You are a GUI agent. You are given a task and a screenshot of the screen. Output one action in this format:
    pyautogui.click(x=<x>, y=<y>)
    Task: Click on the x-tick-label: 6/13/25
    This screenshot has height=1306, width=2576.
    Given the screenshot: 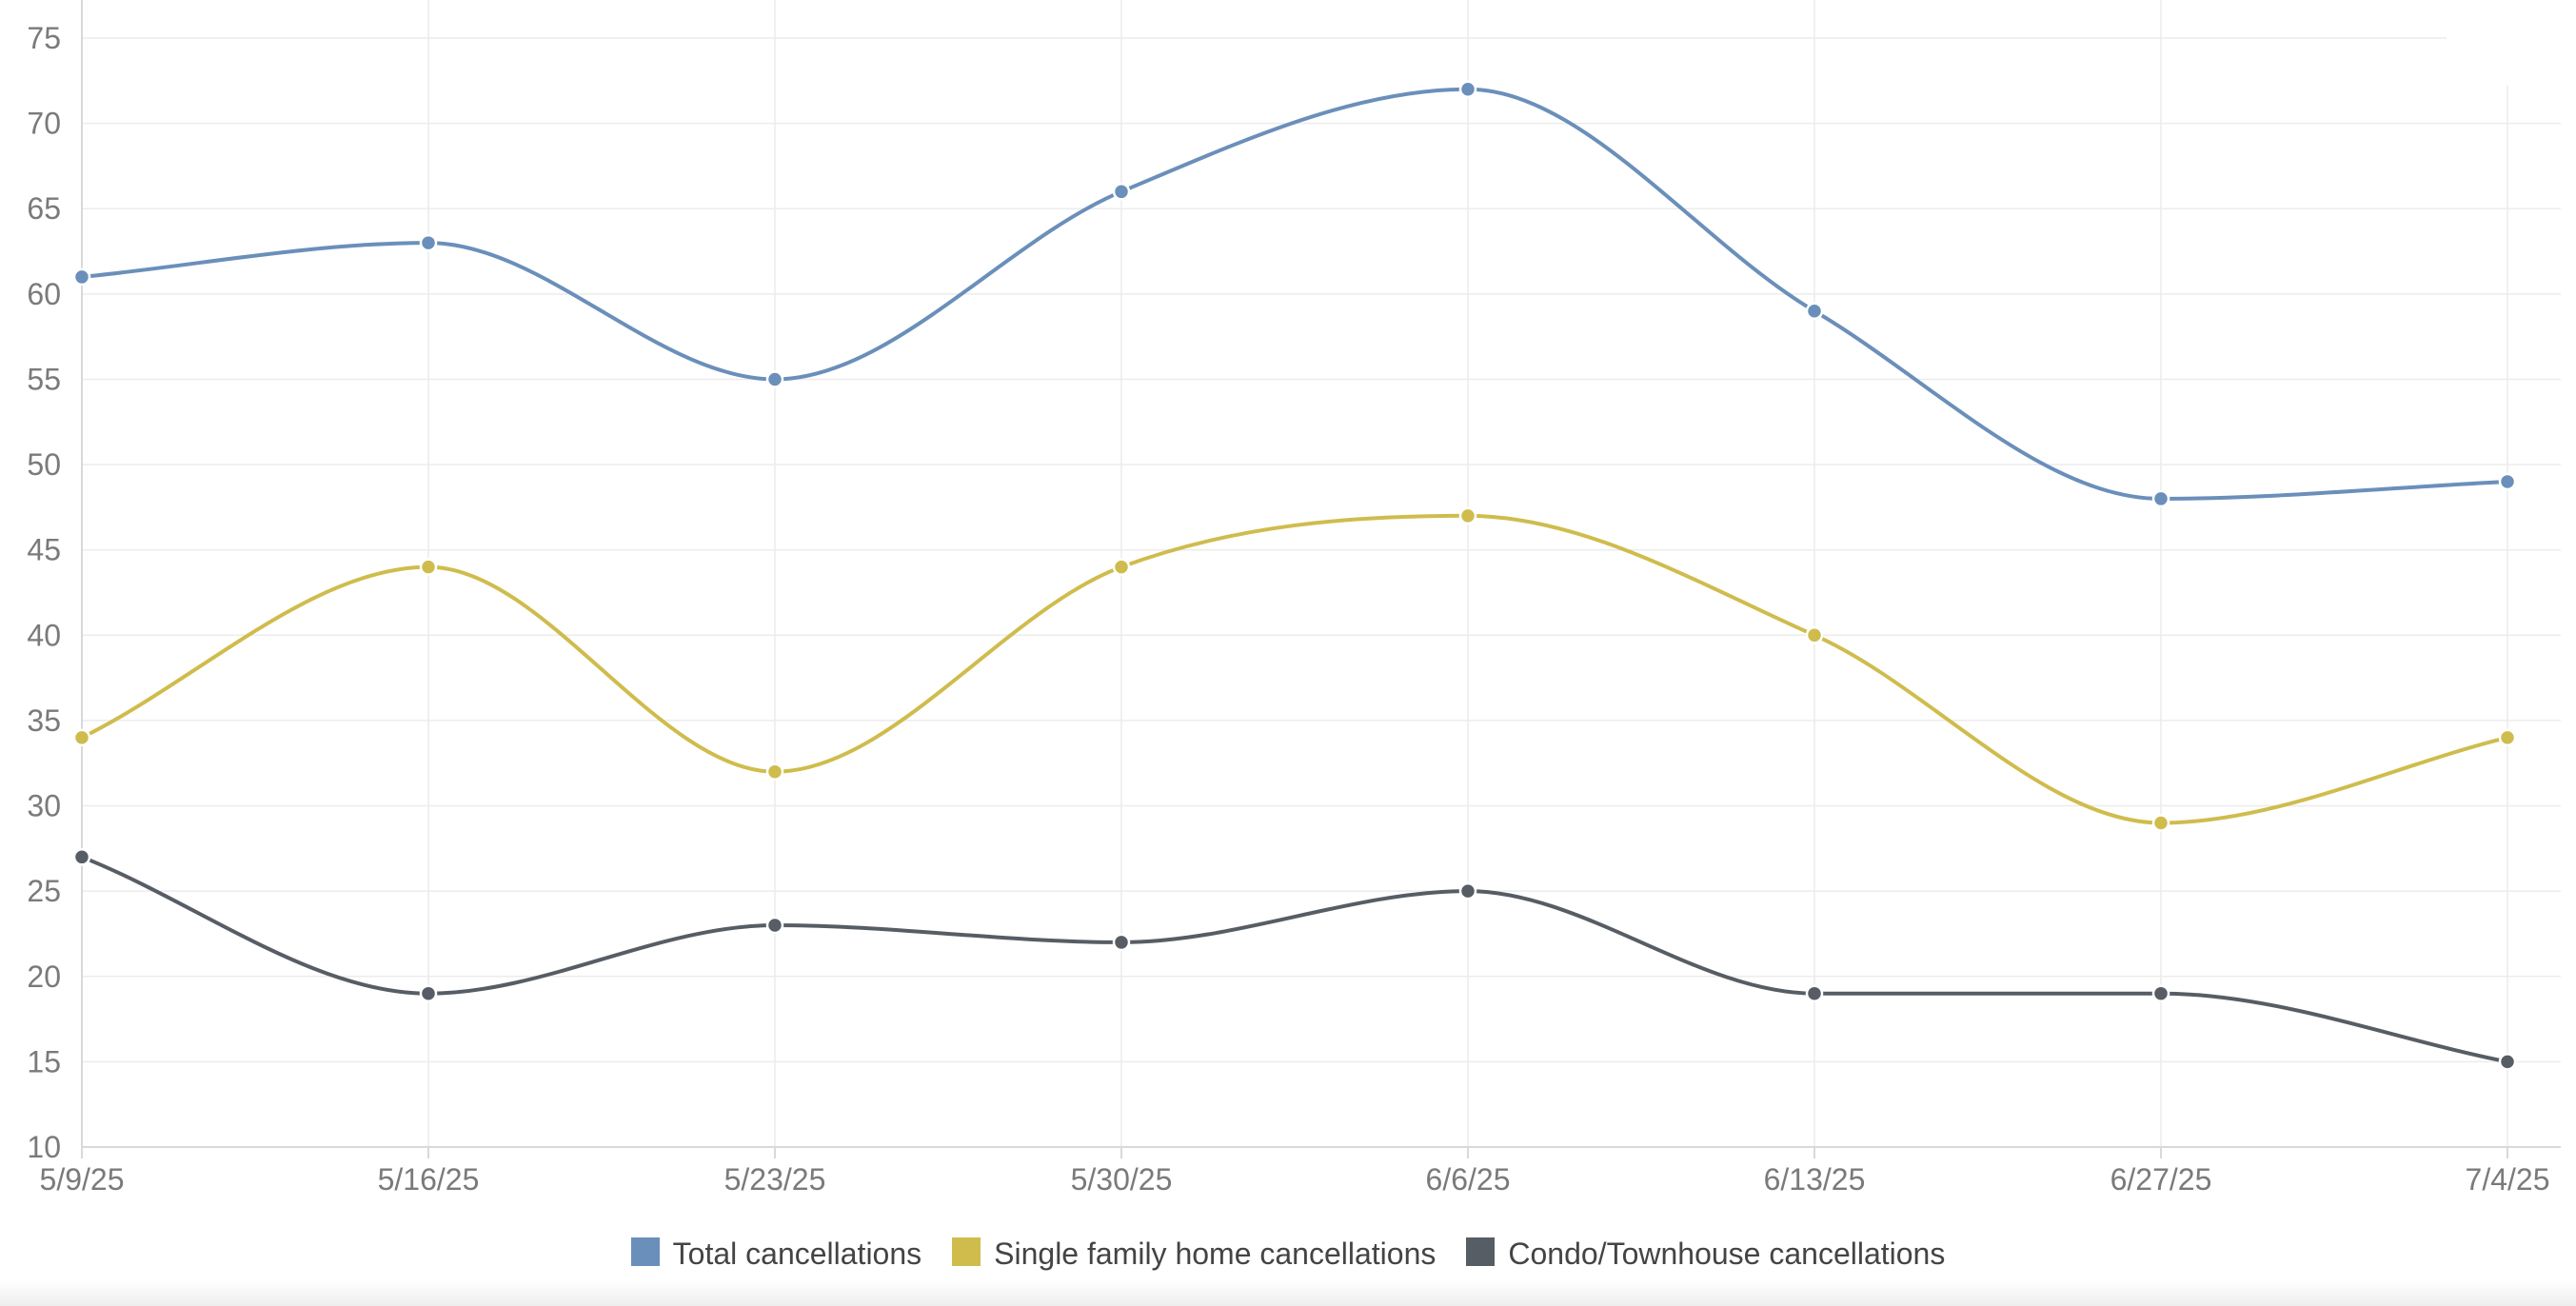 What is the action you would take?
    pyautogui.click(x=1815, y=1179)
    